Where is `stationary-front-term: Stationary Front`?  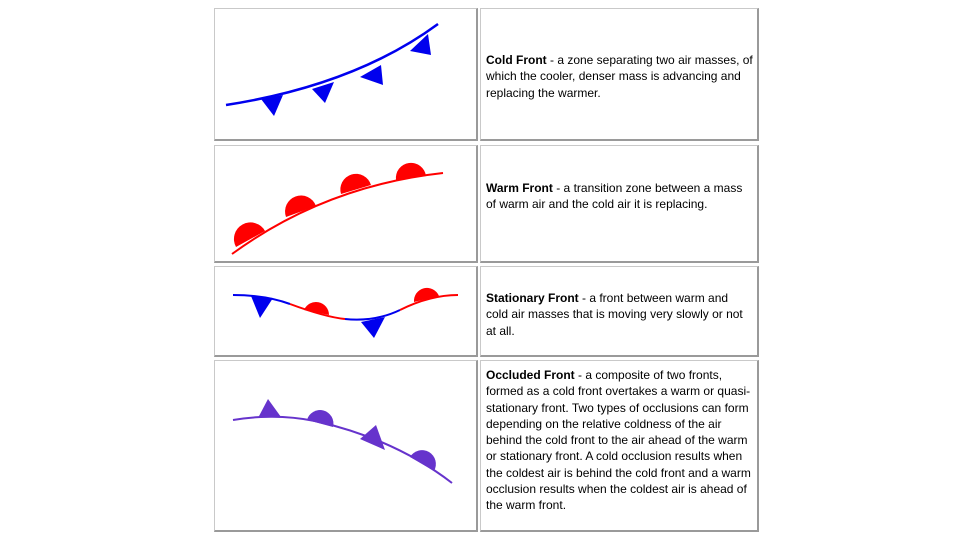 stationary-front-term: Stationary Front is located at coordinates (532, 298).